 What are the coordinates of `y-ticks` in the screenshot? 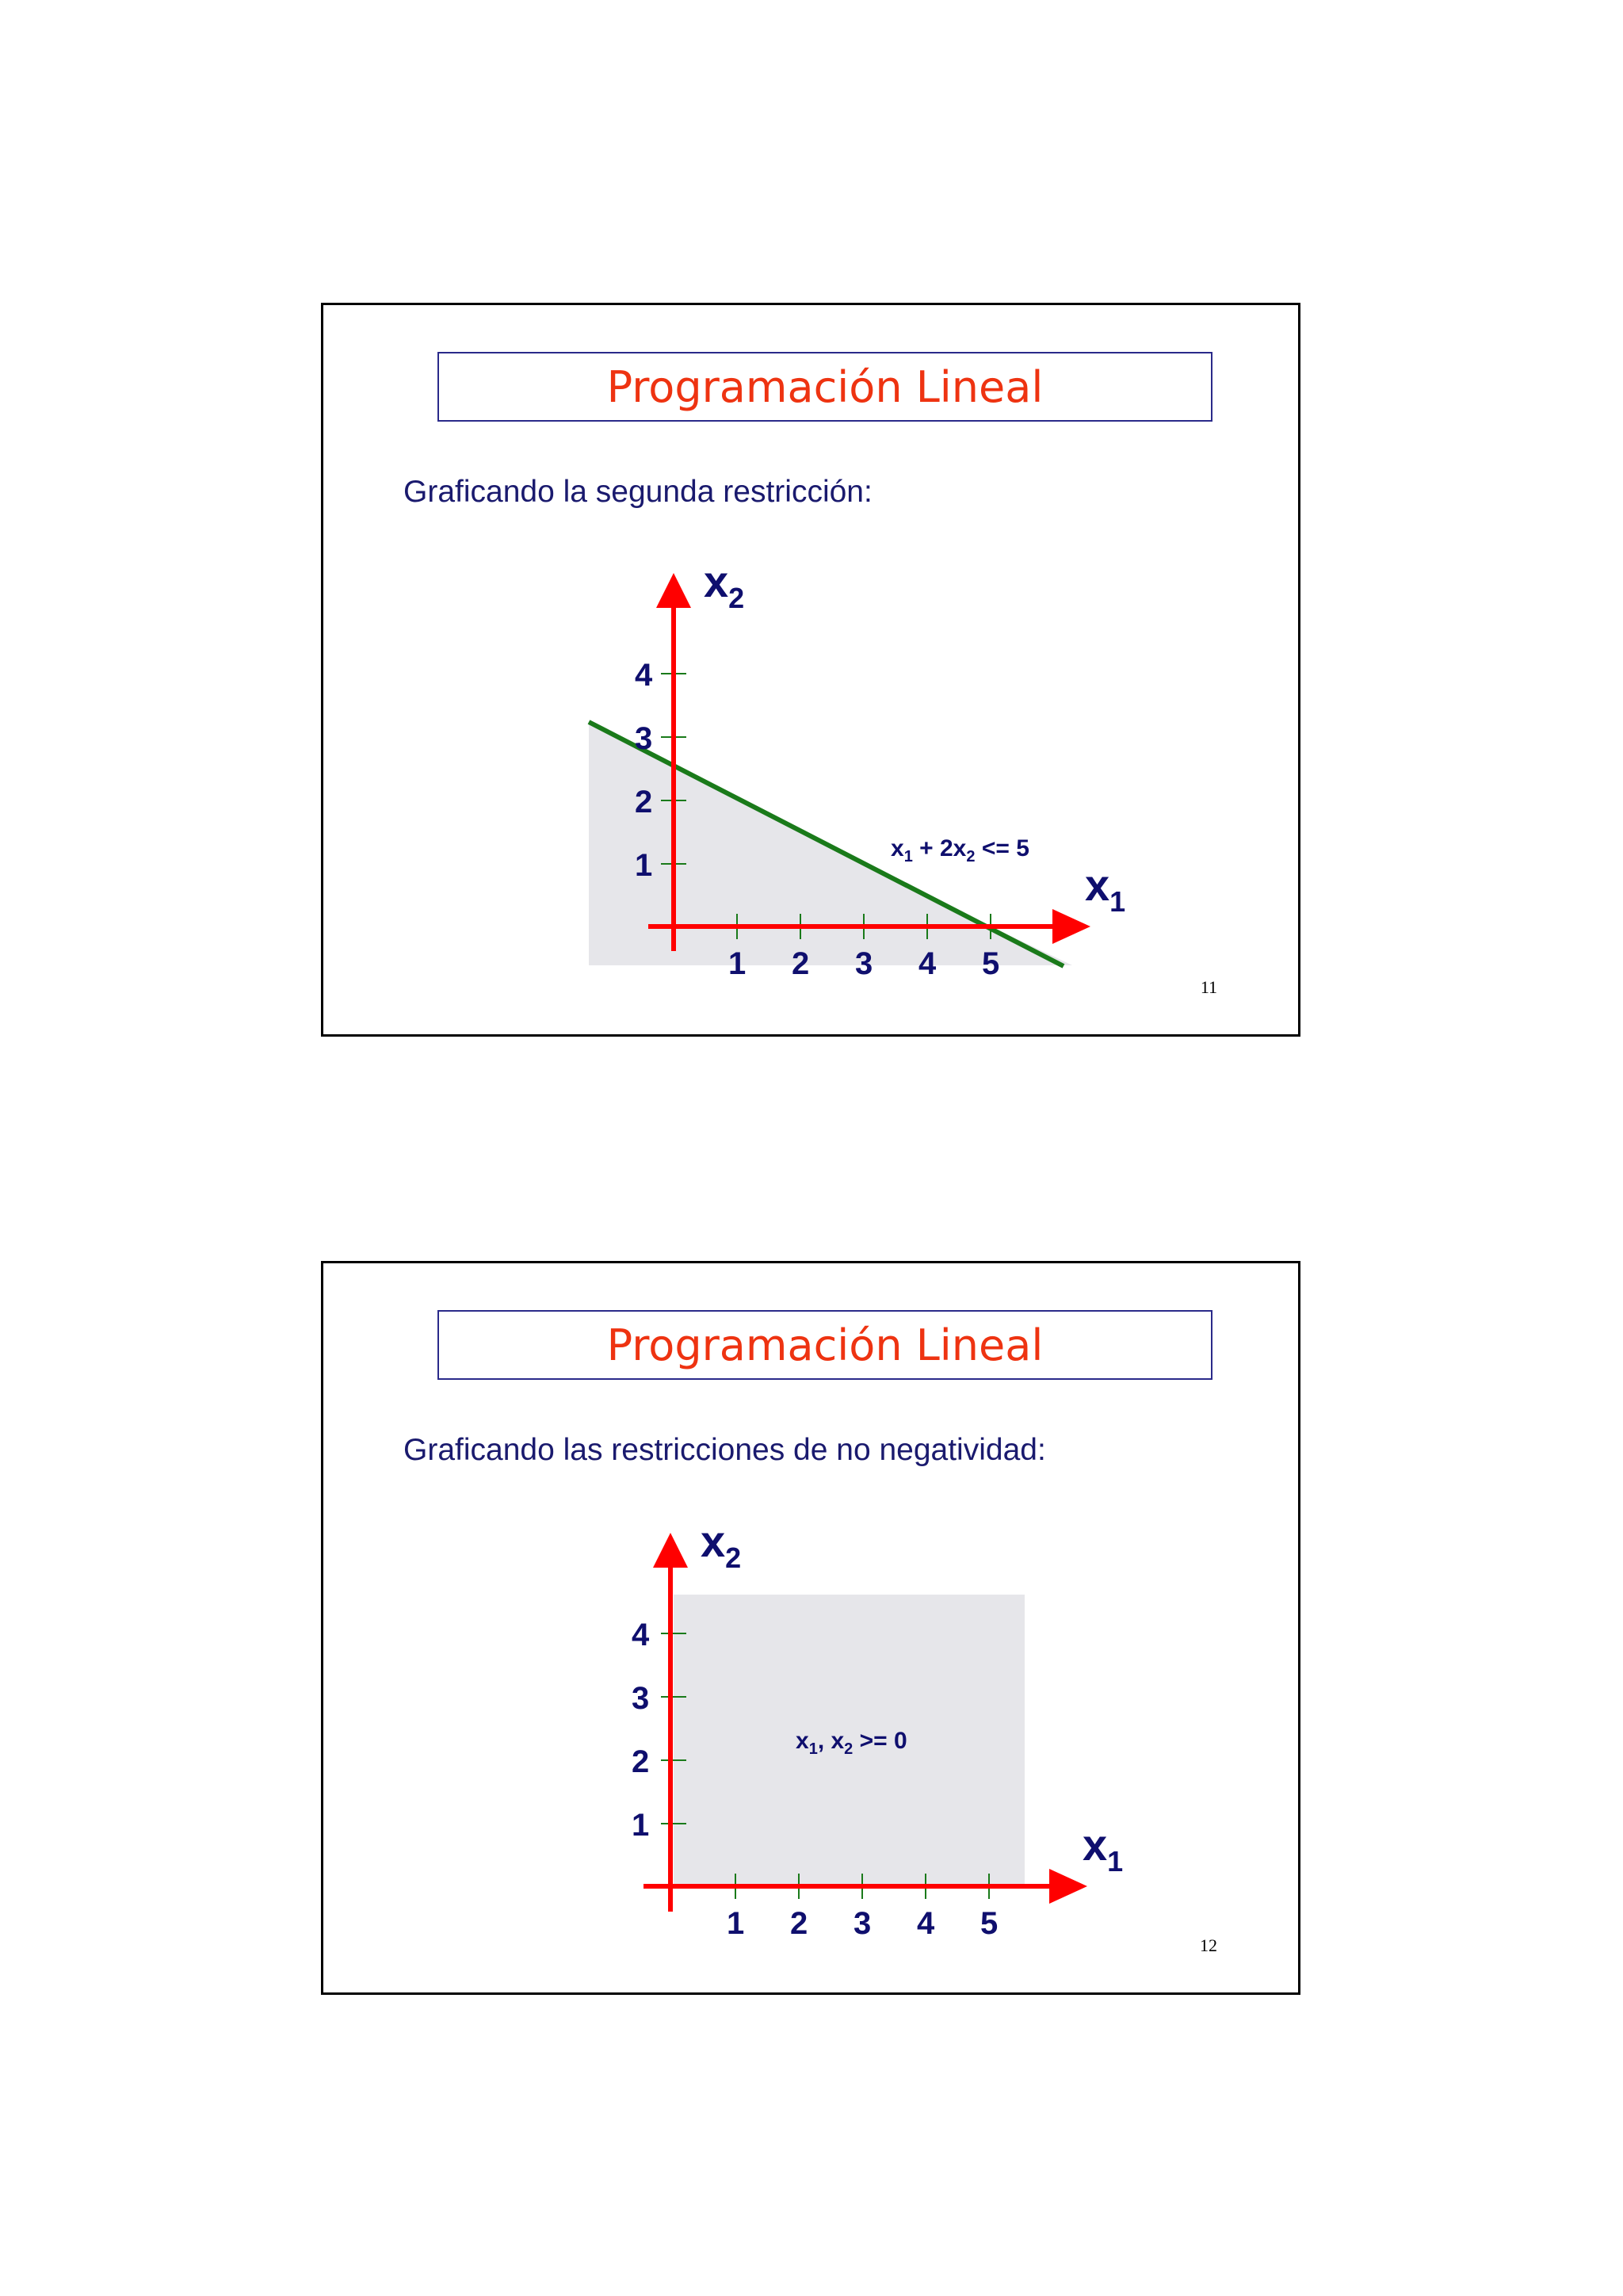 It's located at (673, 1728).